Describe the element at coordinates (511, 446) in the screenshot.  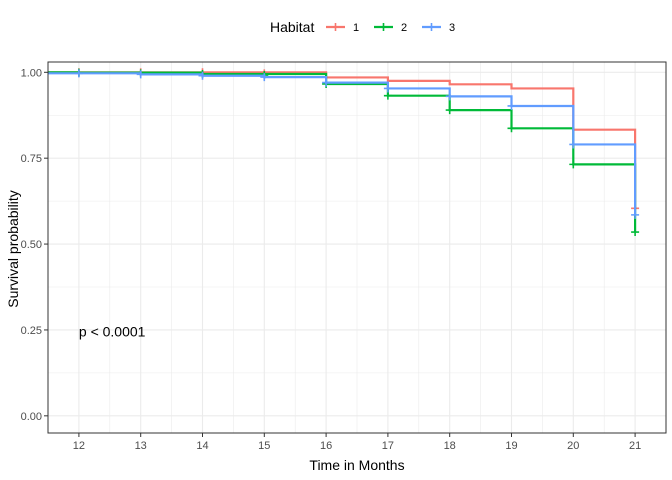
I see `x-tick-label: 19` at that location.